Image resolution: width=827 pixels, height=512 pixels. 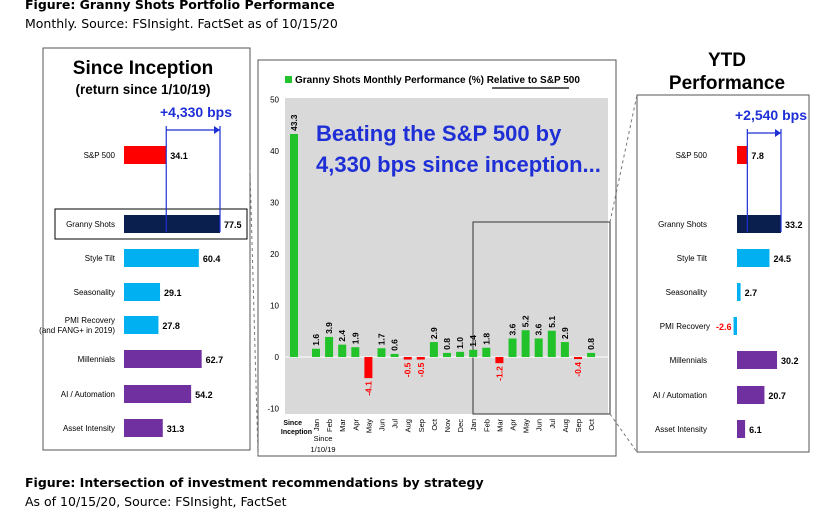 I want to click on center-annotation-line1: Beating the S&P 500 by, so click(x=439, y=133).